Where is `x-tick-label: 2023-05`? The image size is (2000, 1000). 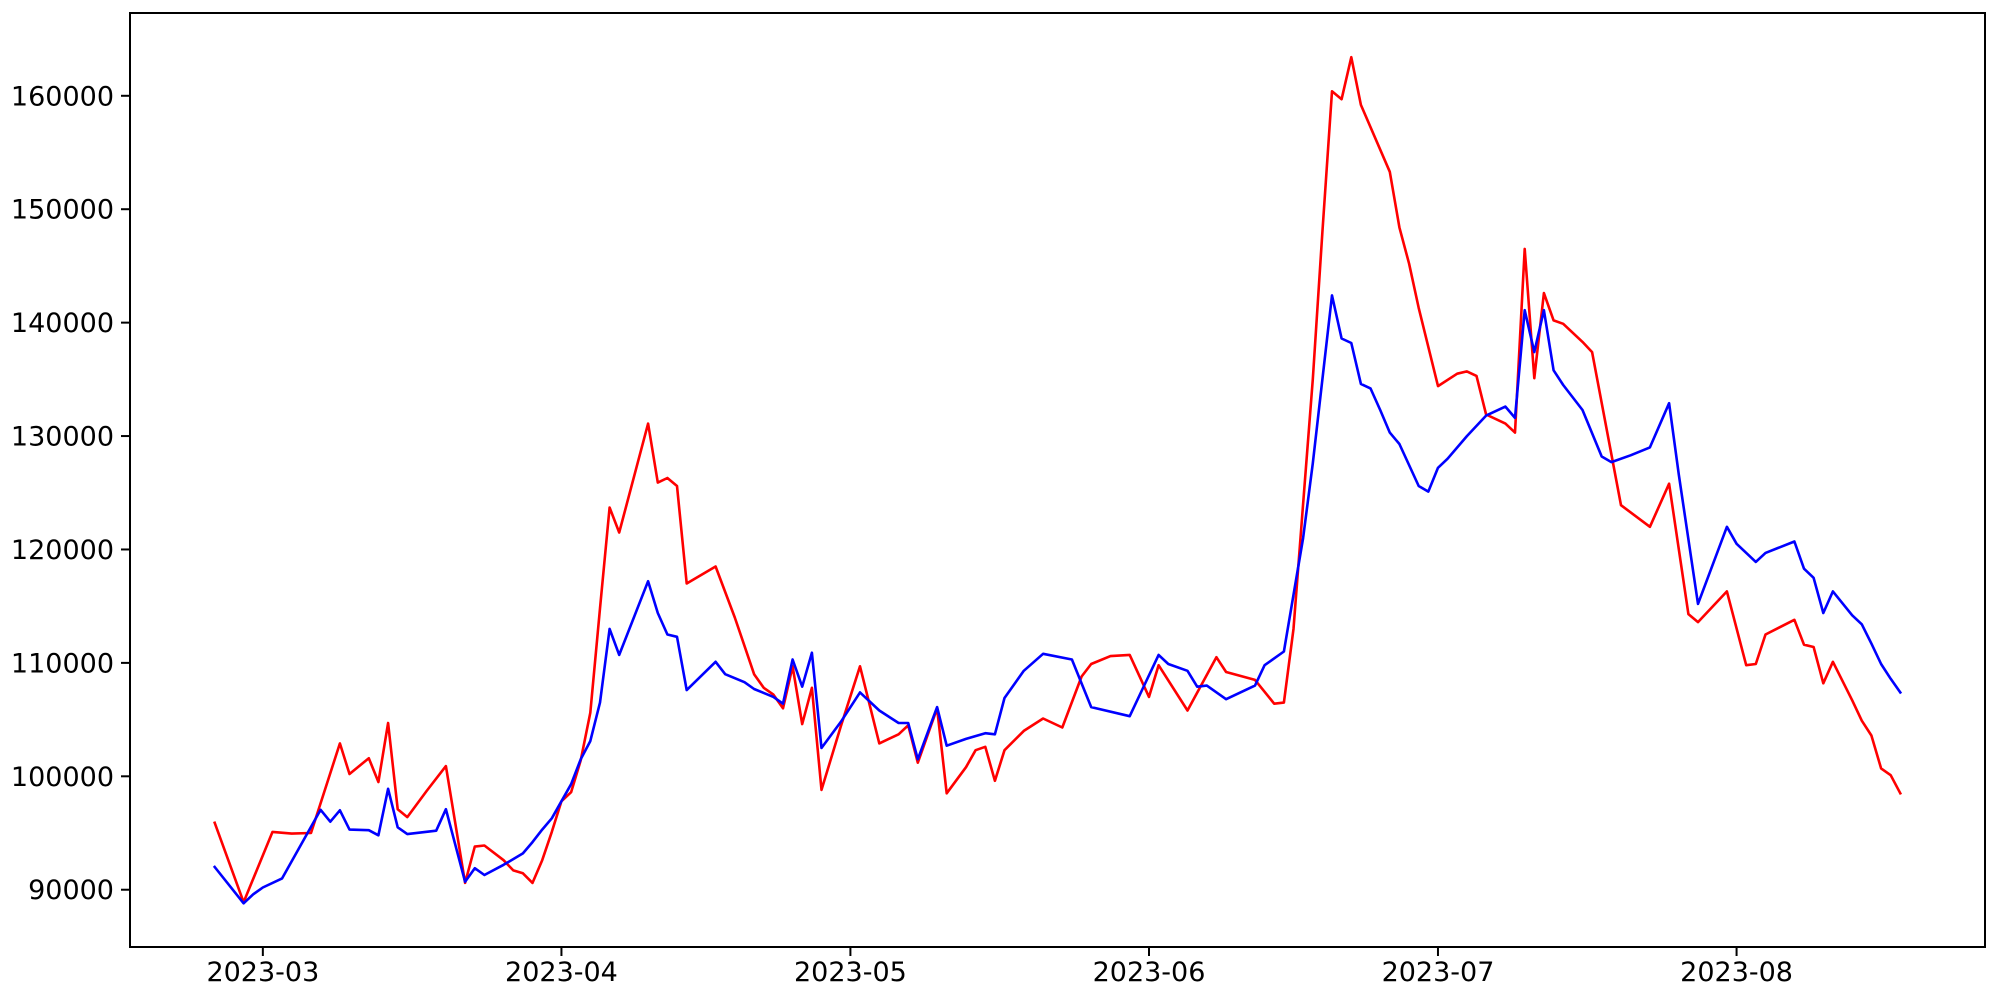 x-tick-label: 2023-05 is located at coordinates (850, 972).